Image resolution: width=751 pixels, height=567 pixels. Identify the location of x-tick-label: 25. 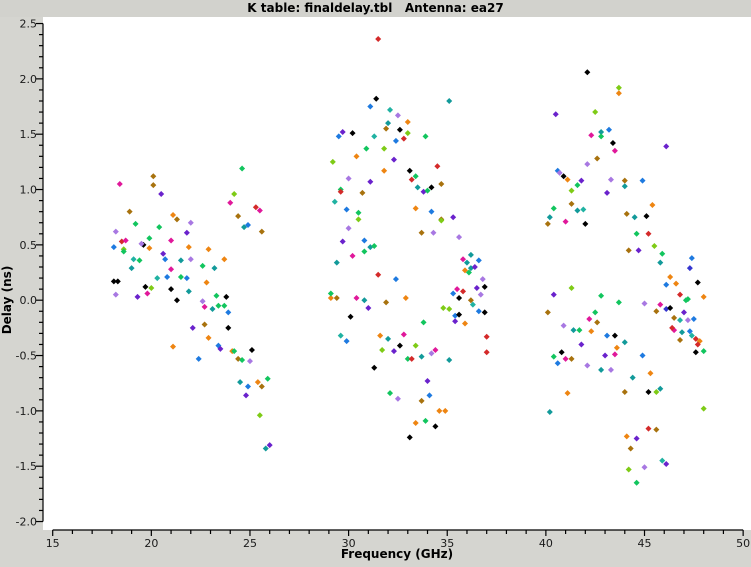
(250, 543).